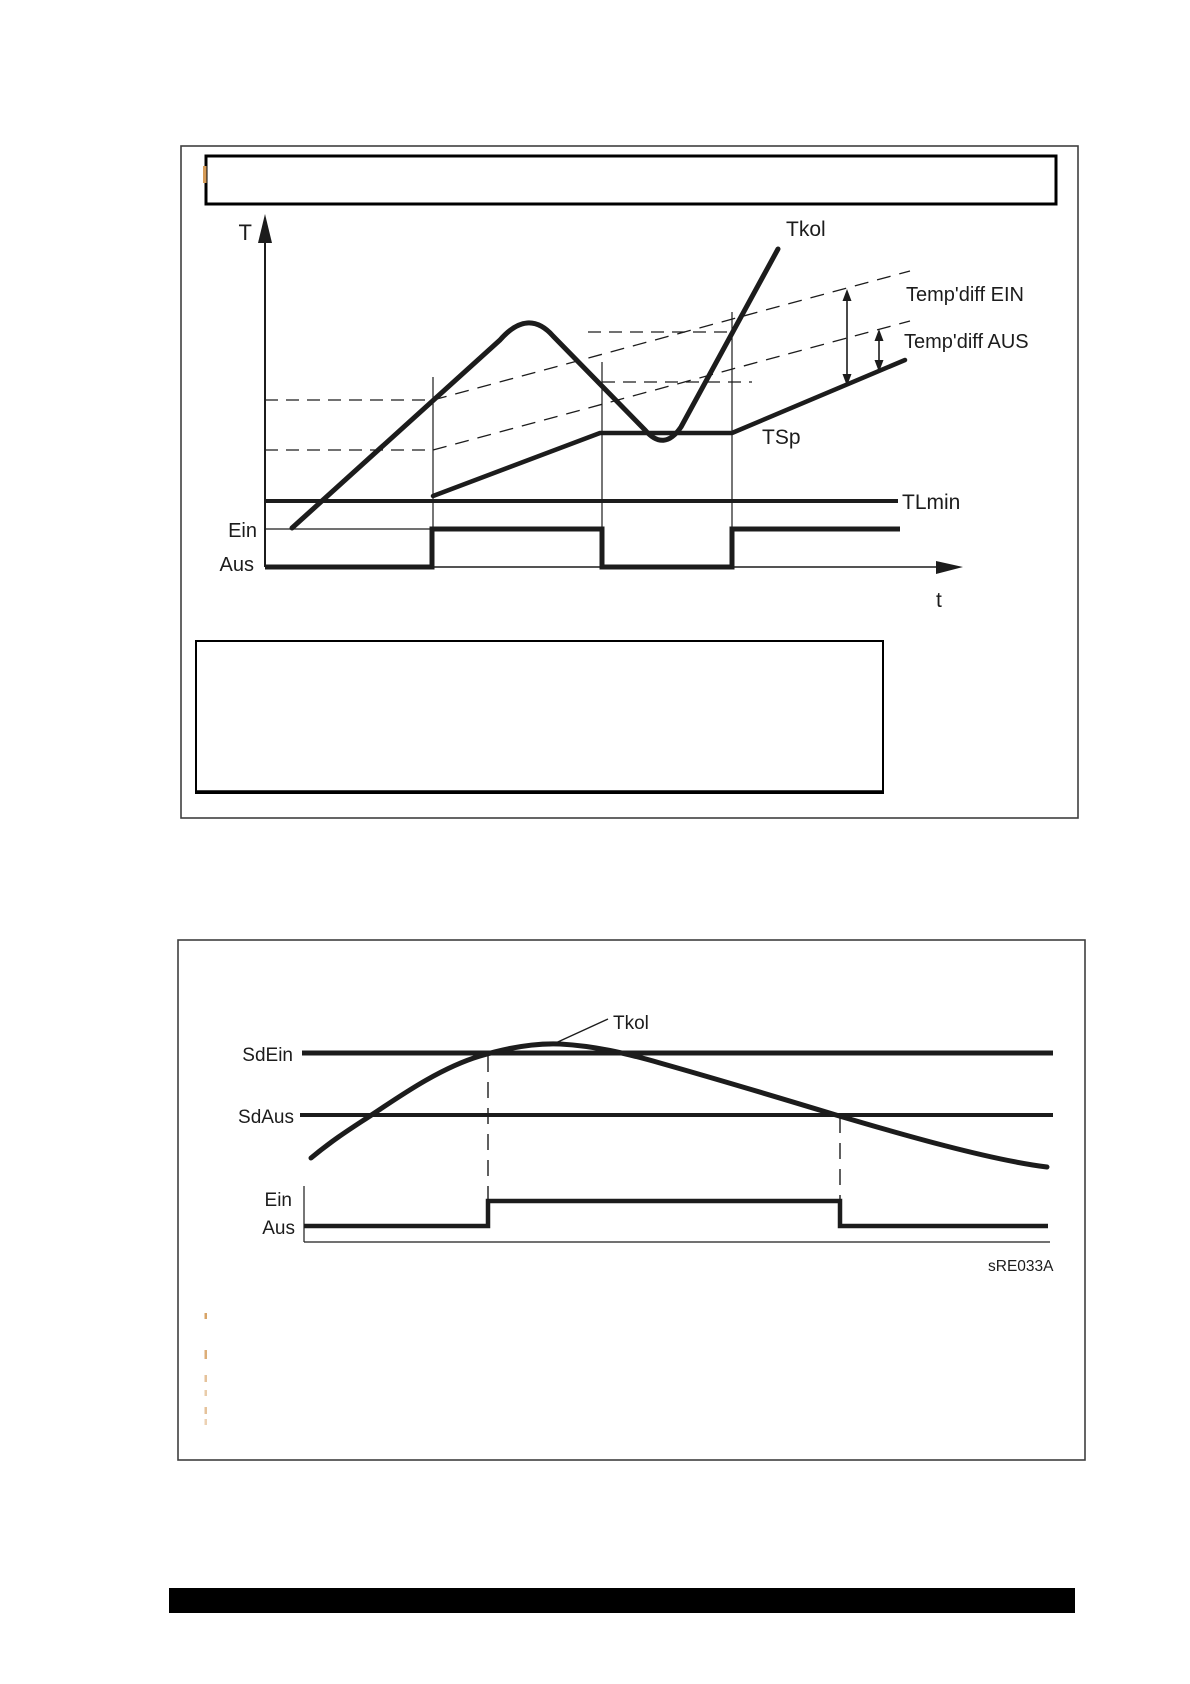 The image size is (1190, 1684). What do you see at coordinates (582, 548) in the screenshot?
I see `figure1-switch-signal` at bounding box center [582, 548].